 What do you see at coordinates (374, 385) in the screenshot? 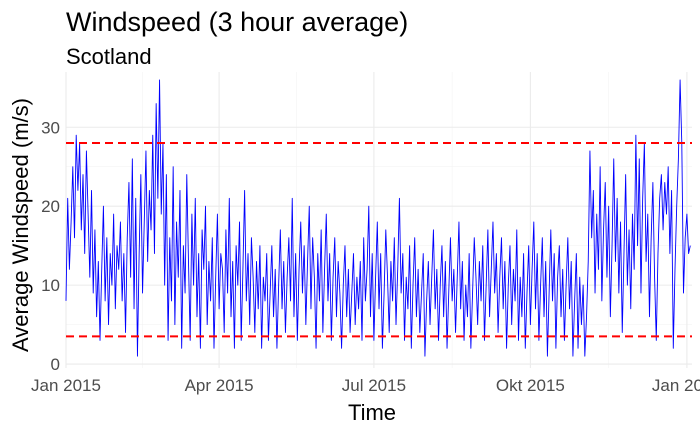
I see `x-tick-label: Jul 2015` at bounding box center [374, 385].